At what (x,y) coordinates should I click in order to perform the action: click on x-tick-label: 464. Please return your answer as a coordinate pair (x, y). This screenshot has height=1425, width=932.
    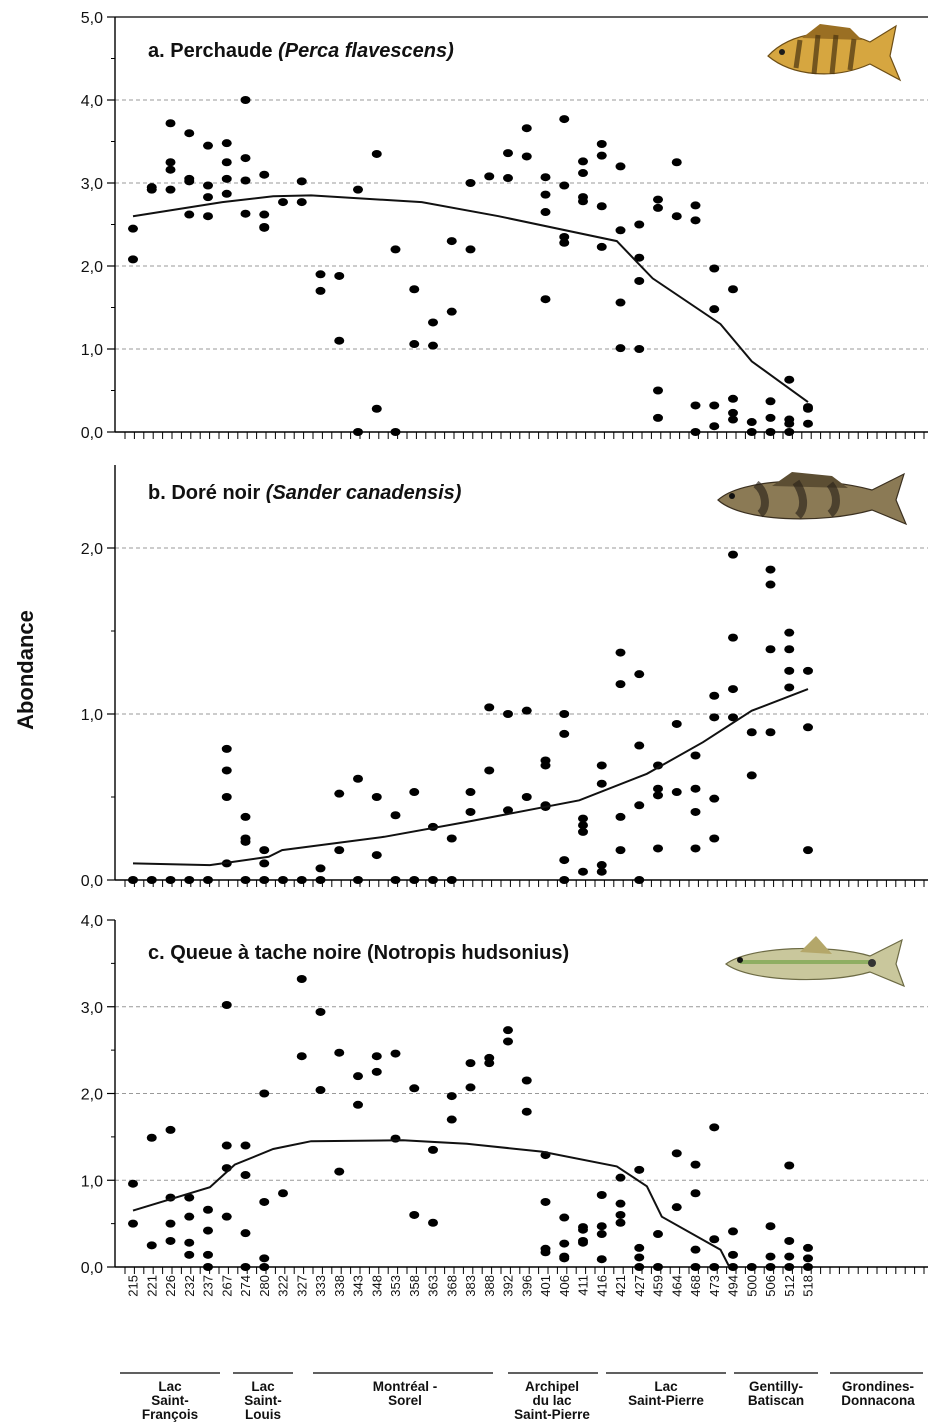
    Looking at the image, I should click on (676, 1286).